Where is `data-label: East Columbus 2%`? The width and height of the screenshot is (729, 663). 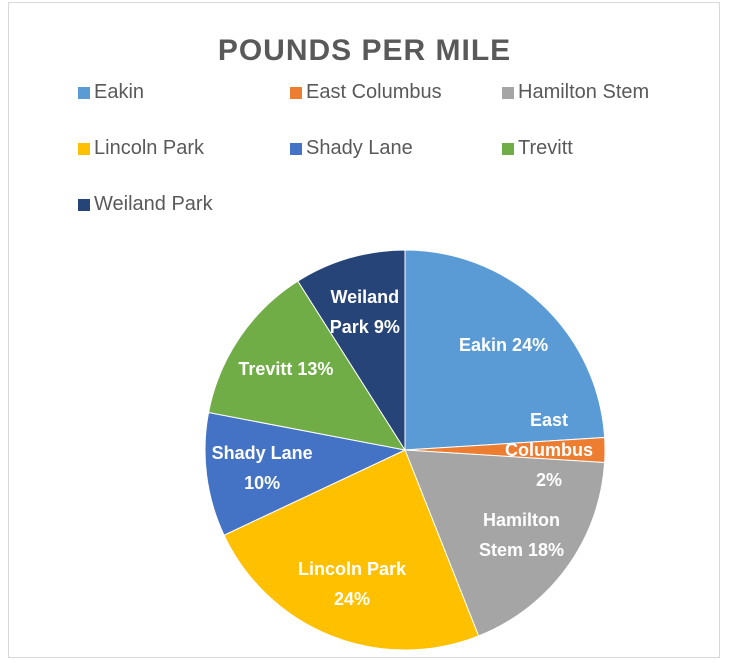 data-label: East Columbus 2% is located at coordinates (549, 450).